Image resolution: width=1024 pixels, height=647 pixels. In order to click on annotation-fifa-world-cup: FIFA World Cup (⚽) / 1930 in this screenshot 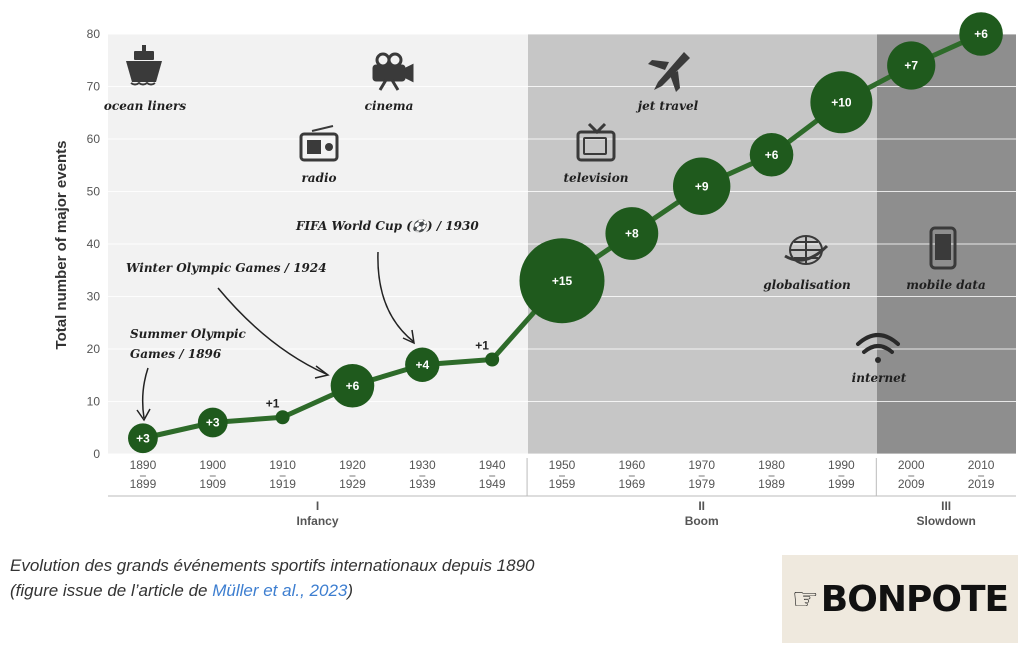, I will do `click(387, 226)`.